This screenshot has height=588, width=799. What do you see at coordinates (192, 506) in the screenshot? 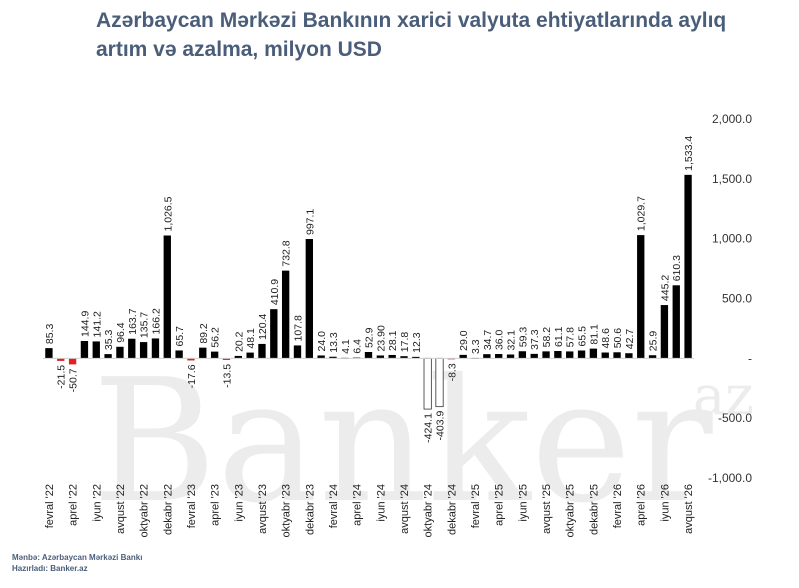
I see `x-tick-label: fevral '23` at bounding box center [192, 506].